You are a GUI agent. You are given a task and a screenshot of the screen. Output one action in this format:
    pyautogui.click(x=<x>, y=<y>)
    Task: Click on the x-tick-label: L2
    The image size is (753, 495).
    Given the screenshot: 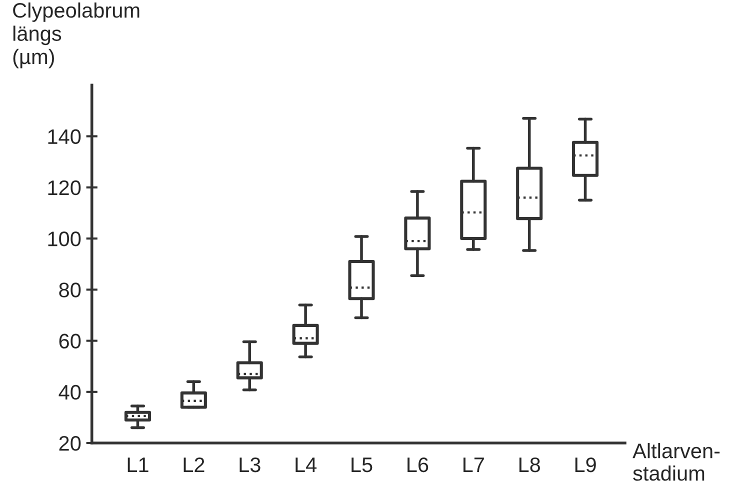 What is the action you would take?
    pyautogui.click(x=194, y=464)
    